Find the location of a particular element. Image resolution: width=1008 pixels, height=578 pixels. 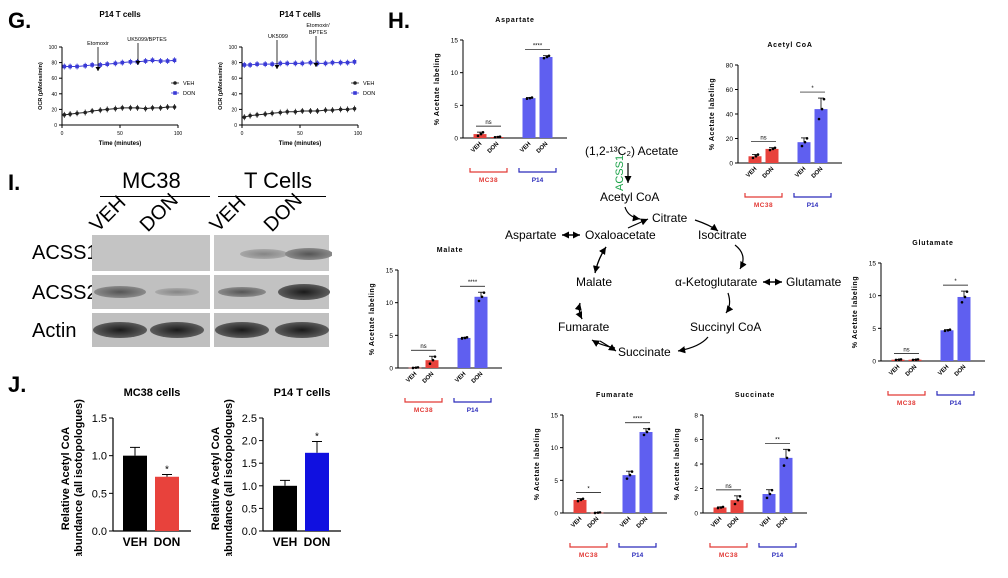

y-tick-label: 40 is located at coordinates (234, 95).